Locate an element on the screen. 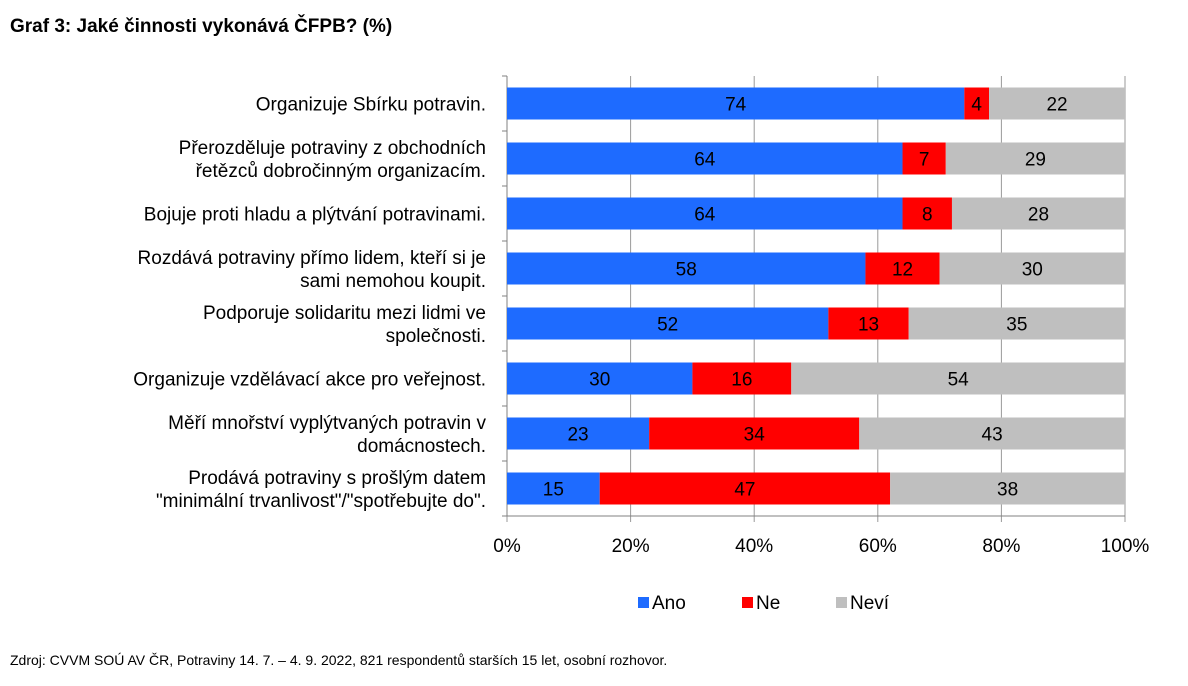  data-label: 7 is located at coordinates (924, 160).